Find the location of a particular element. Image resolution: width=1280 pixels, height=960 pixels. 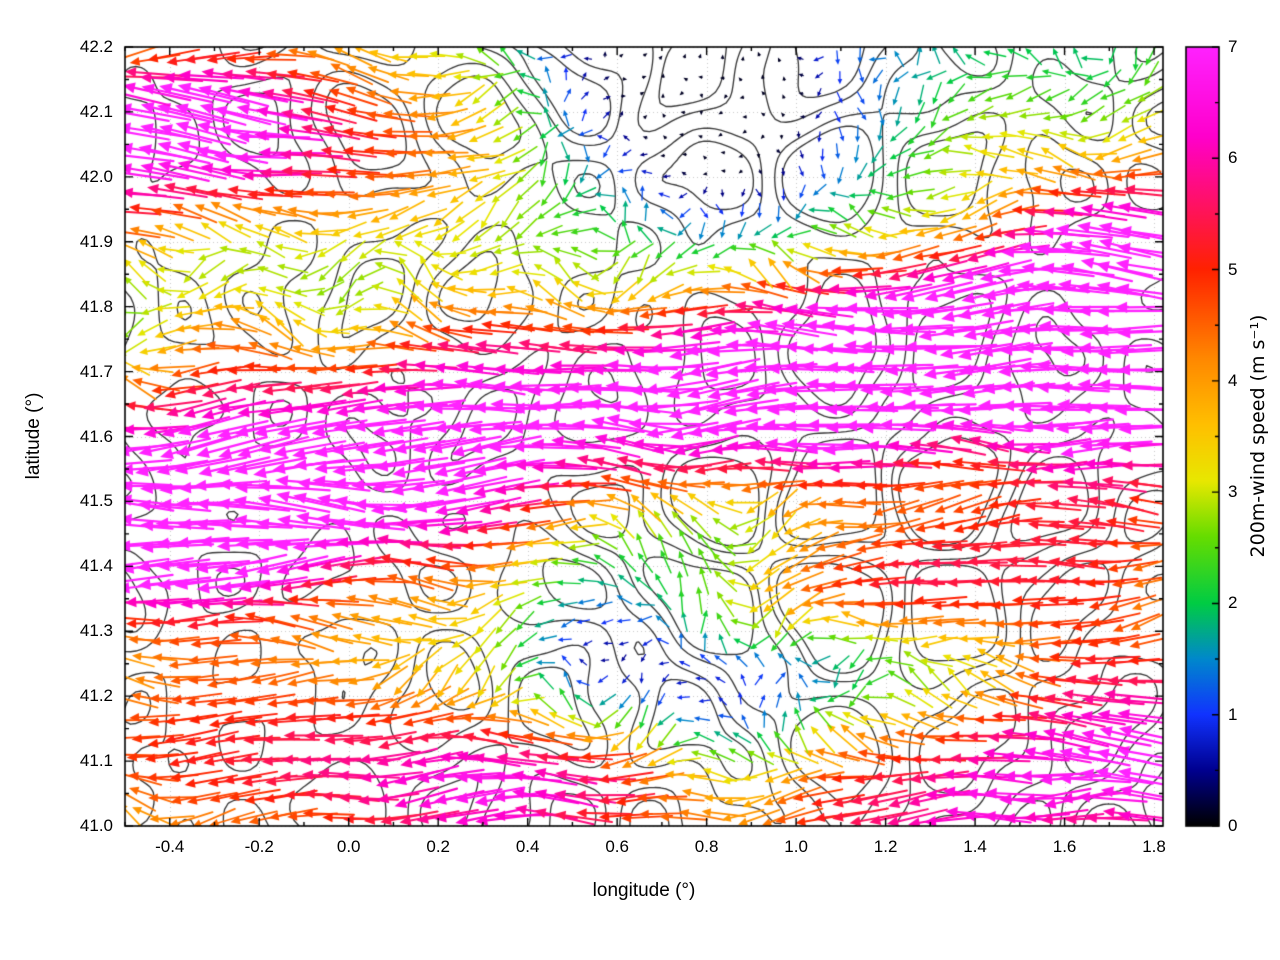

x-tick-label: 1.6 is located at coordinates (1064, 846).